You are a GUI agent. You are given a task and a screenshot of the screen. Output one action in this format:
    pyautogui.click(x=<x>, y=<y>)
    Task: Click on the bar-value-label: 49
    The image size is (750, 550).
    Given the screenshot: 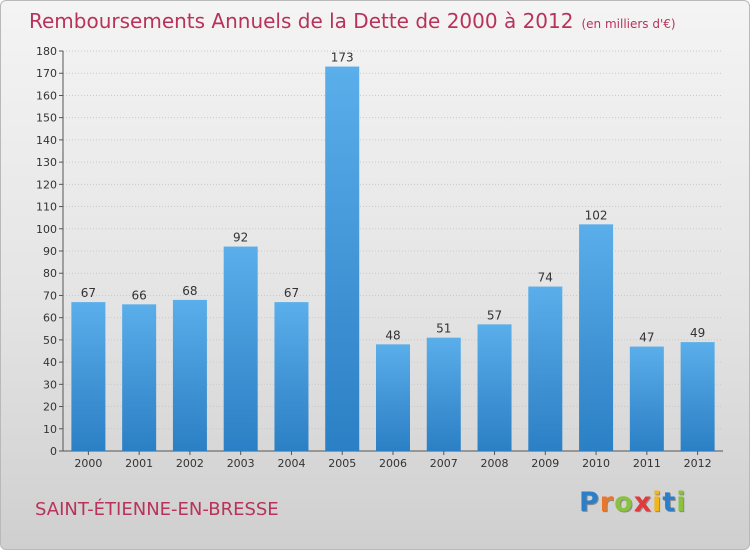 What is the action you would take?
    pyautogui.click(x=697, y=333)
    